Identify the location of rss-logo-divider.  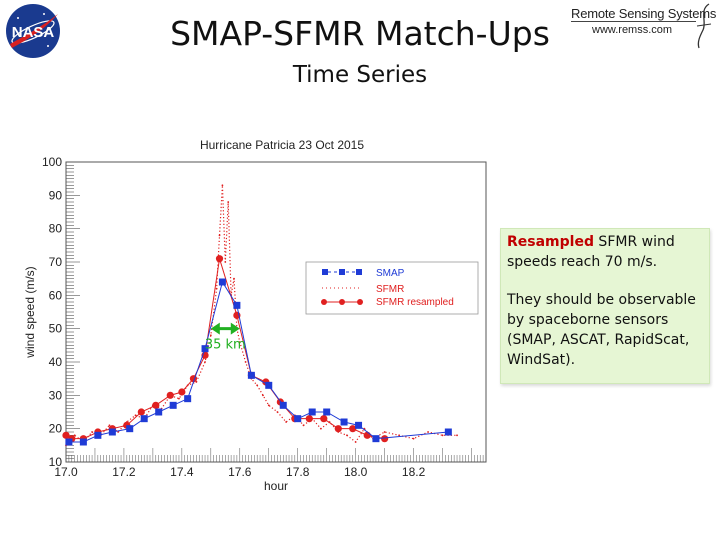
(633, 21).